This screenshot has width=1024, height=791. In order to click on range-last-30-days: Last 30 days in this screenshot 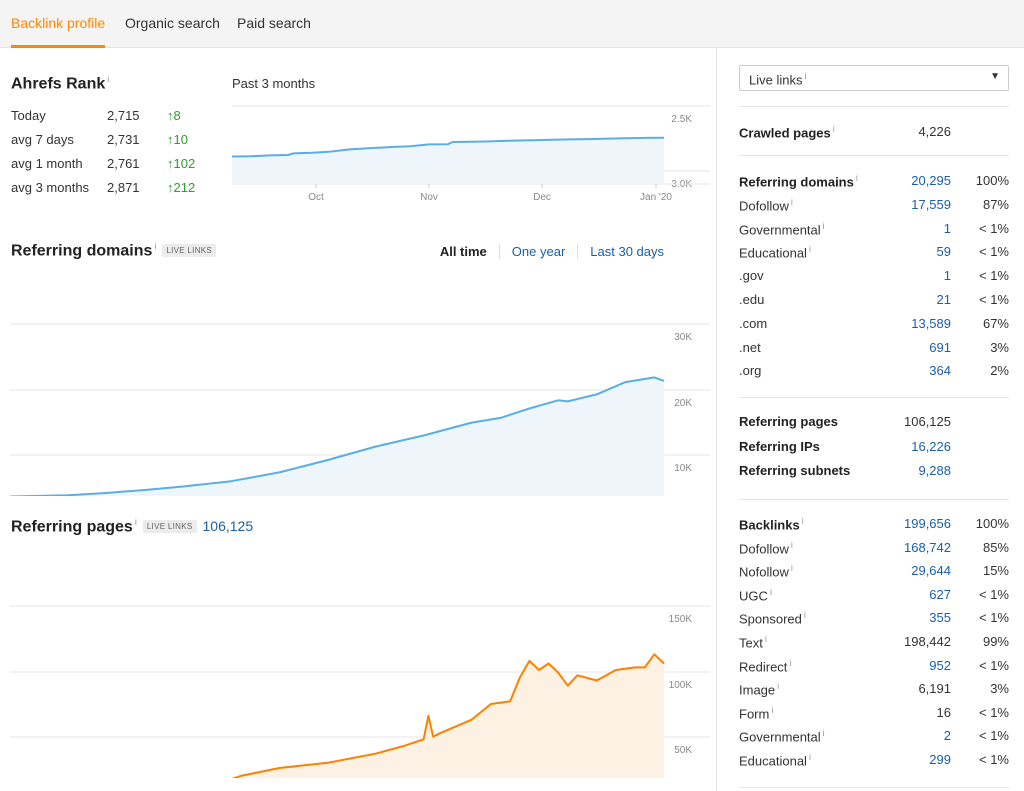, I will do `click(626, 251)`.